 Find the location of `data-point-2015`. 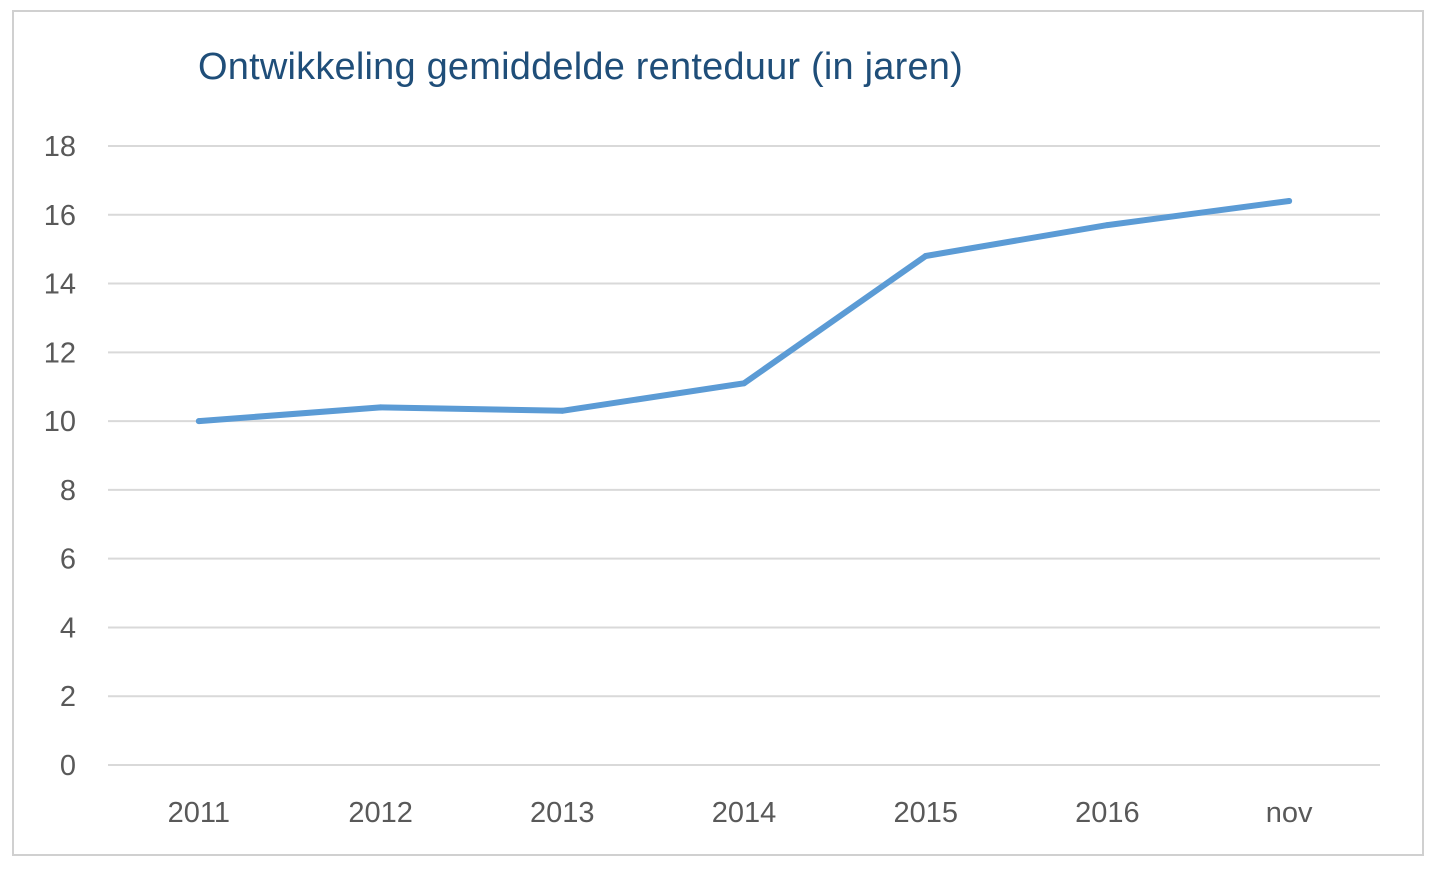

data-point-2015 is located at coordinates (925, 256).